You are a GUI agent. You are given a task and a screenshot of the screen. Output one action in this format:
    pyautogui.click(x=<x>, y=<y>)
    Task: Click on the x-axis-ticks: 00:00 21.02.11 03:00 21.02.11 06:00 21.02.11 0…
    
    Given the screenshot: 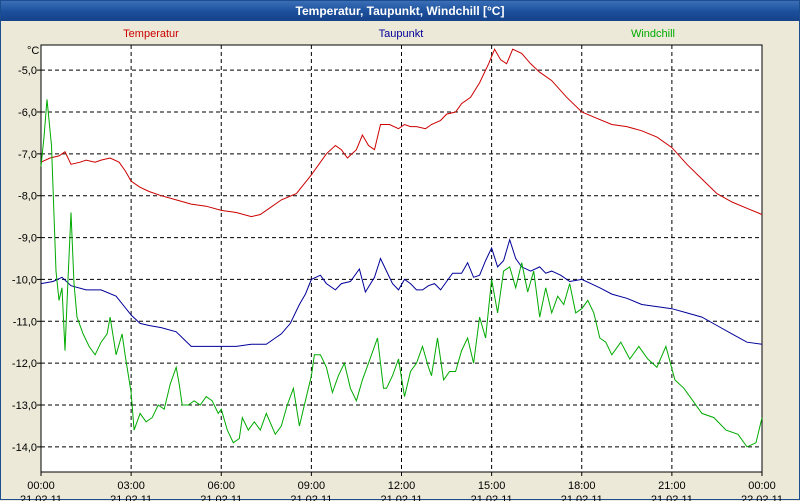 What is the action you would take?
    pyautogui.click(x=401, y=486)
    